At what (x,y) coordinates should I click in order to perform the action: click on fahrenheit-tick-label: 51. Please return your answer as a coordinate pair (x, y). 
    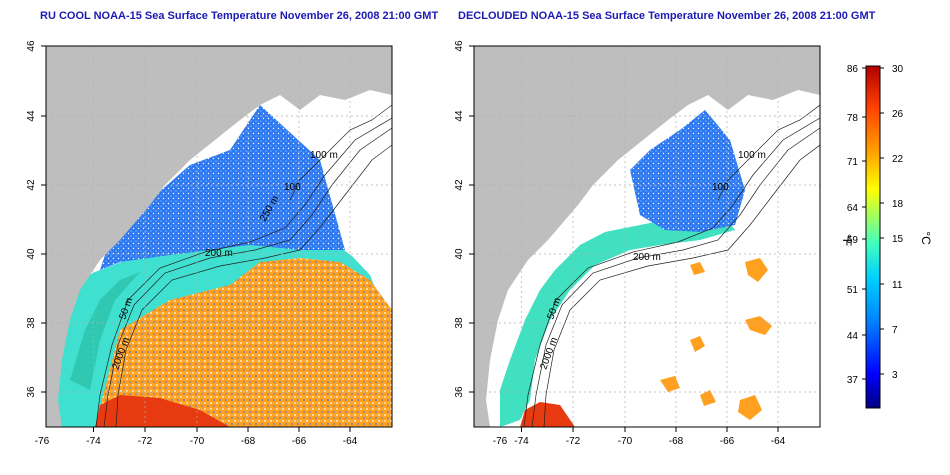
    Looking at the image, I should click on (853, 290).